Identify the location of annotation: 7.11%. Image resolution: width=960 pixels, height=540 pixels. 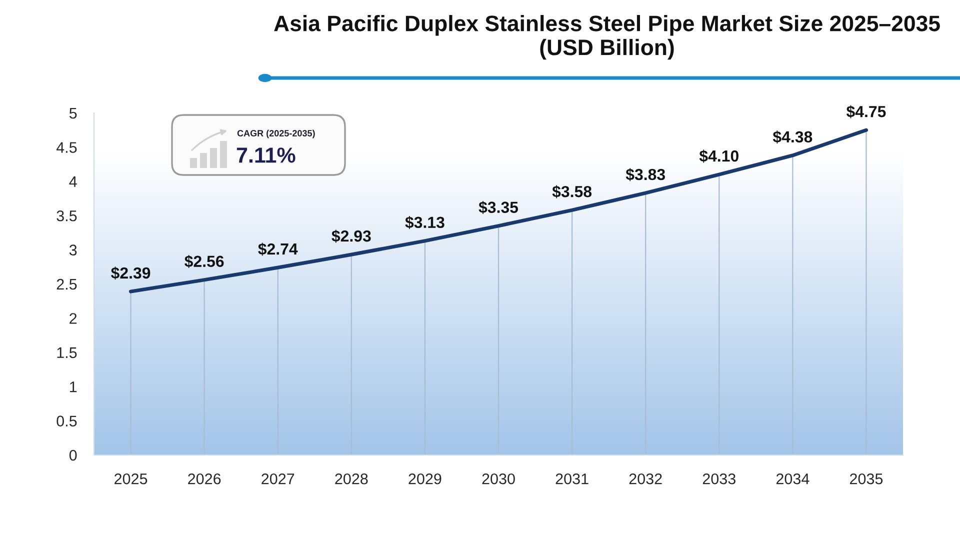
(266, 155).